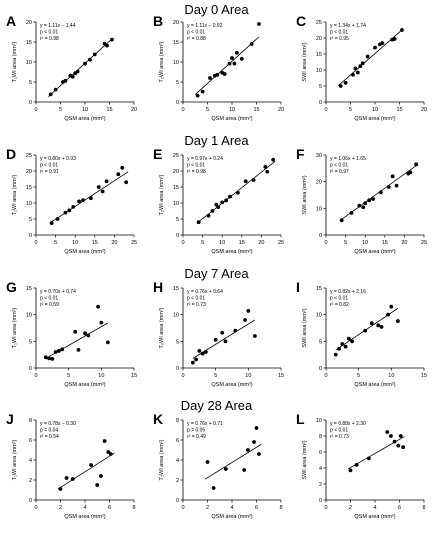 The image size is (433, 550). What do you see at coordinates (177, 421) in the screenshot?
I see `y-tick-label: 8` at bounding box center [177, 421].